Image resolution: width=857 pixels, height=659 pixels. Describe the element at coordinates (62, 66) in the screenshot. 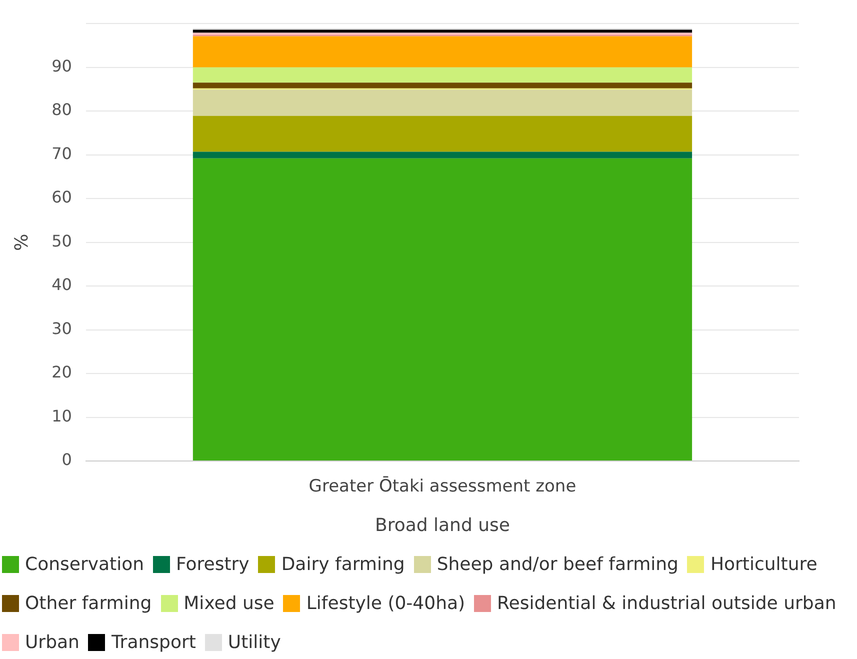

I see `y-tick-label: 90` at that location.